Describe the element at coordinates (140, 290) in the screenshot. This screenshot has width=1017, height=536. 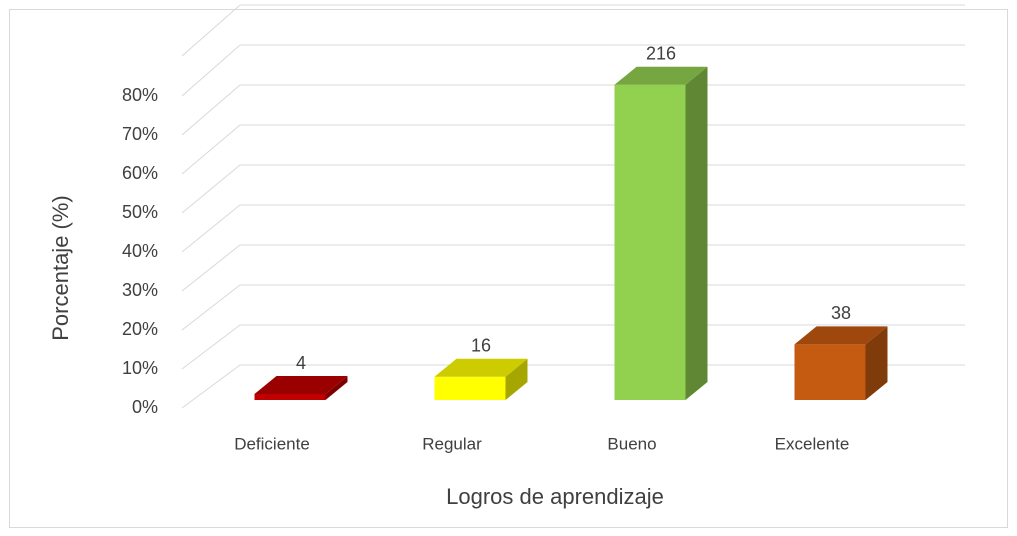
I see `y-tick-label: 30%` at that location.